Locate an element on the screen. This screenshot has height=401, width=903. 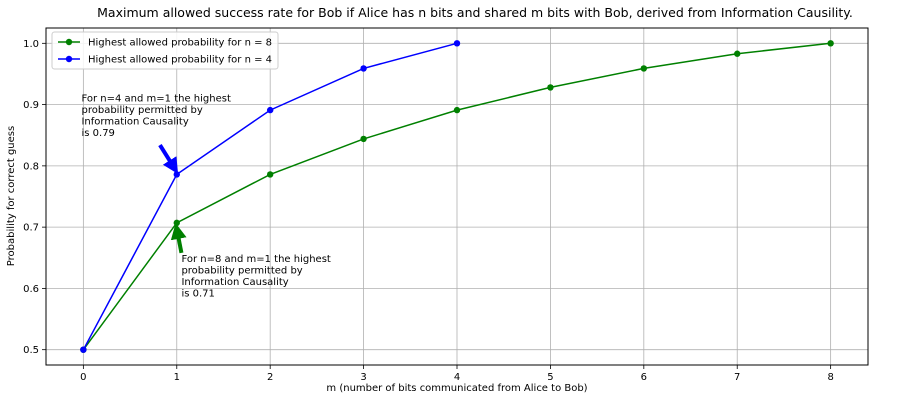
x-tick-label: 6 is located at coordinates (644, 377).